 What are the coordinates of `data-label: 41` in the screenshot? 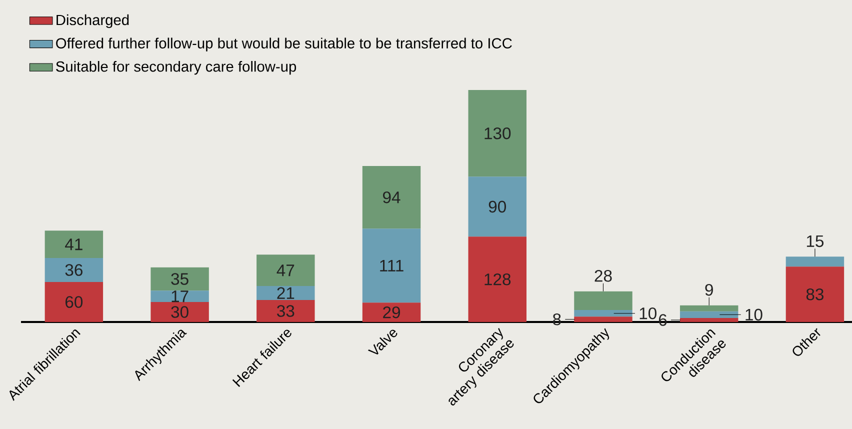 It's located at (73, 244).